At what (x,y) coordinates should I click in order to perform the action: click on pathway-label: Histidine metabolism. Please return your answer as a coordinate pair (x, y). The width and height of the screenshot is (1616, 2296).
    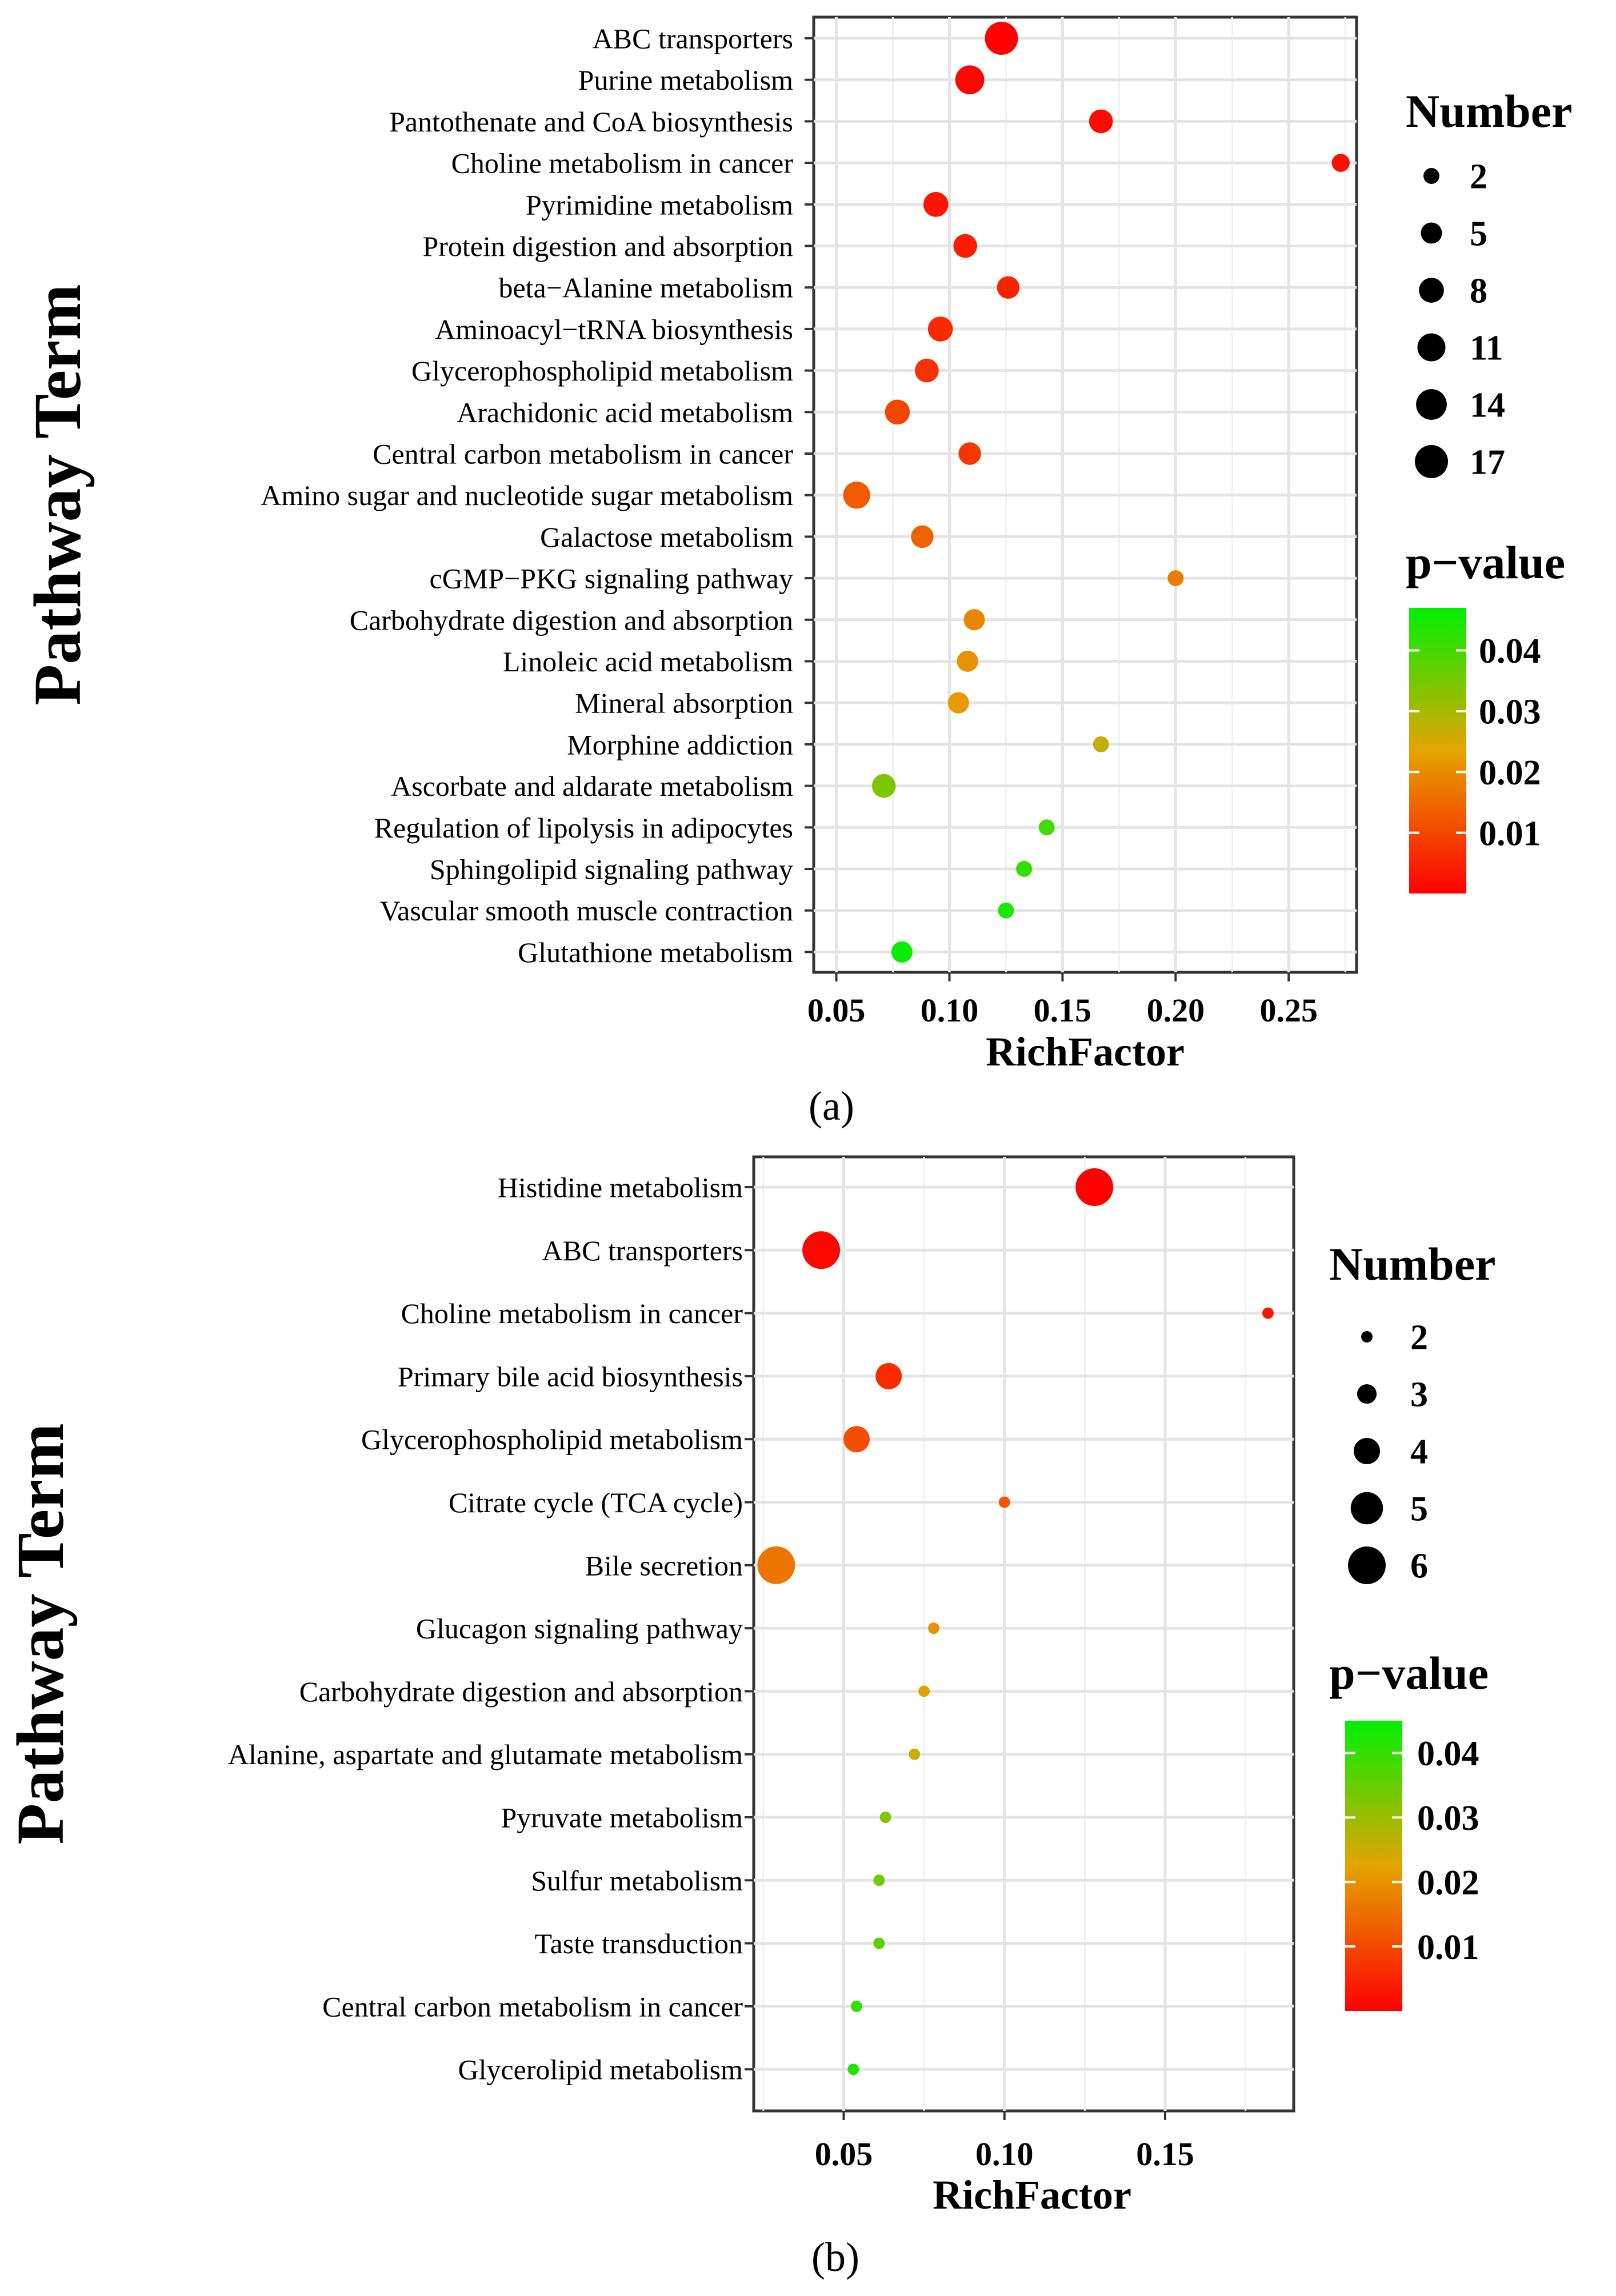
    Looking at the image, I should click on (620, 1188).